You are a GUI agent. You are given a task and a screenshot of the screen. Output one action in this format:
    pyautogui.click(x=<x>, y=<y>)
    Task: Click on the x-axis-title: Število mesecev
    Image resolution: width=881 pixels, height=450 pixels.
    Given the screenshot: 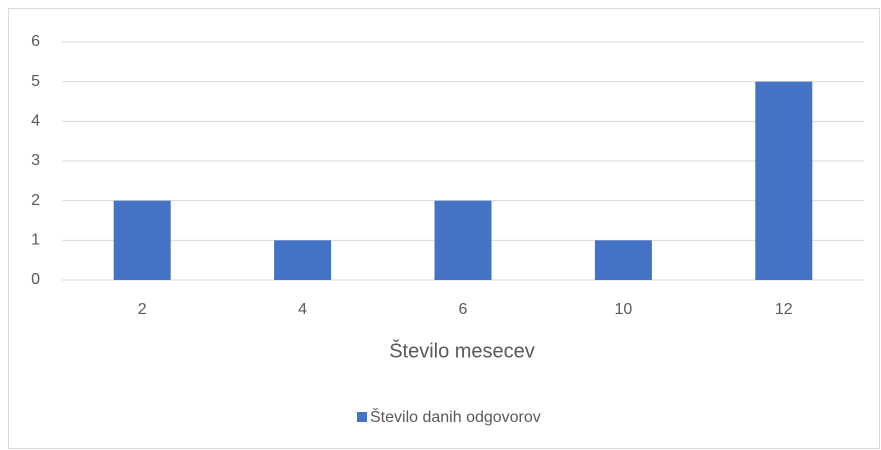 What is the action you would take?
    pyautogui.click(x=462, y=350)
    